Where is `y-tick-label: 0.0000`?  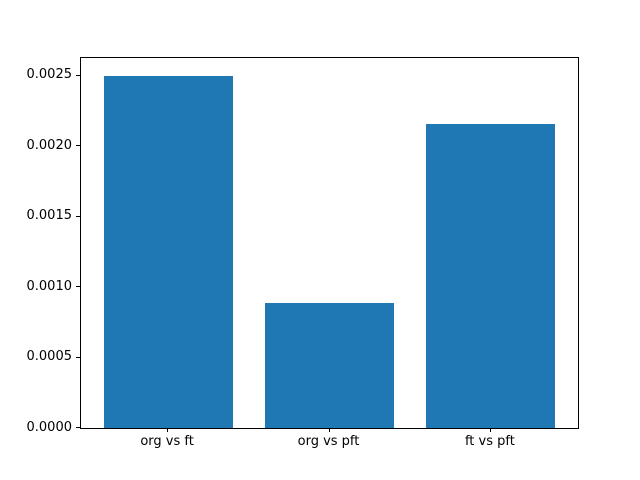
y-tick-label: 0.0000 is located at coordinates (49, 427).